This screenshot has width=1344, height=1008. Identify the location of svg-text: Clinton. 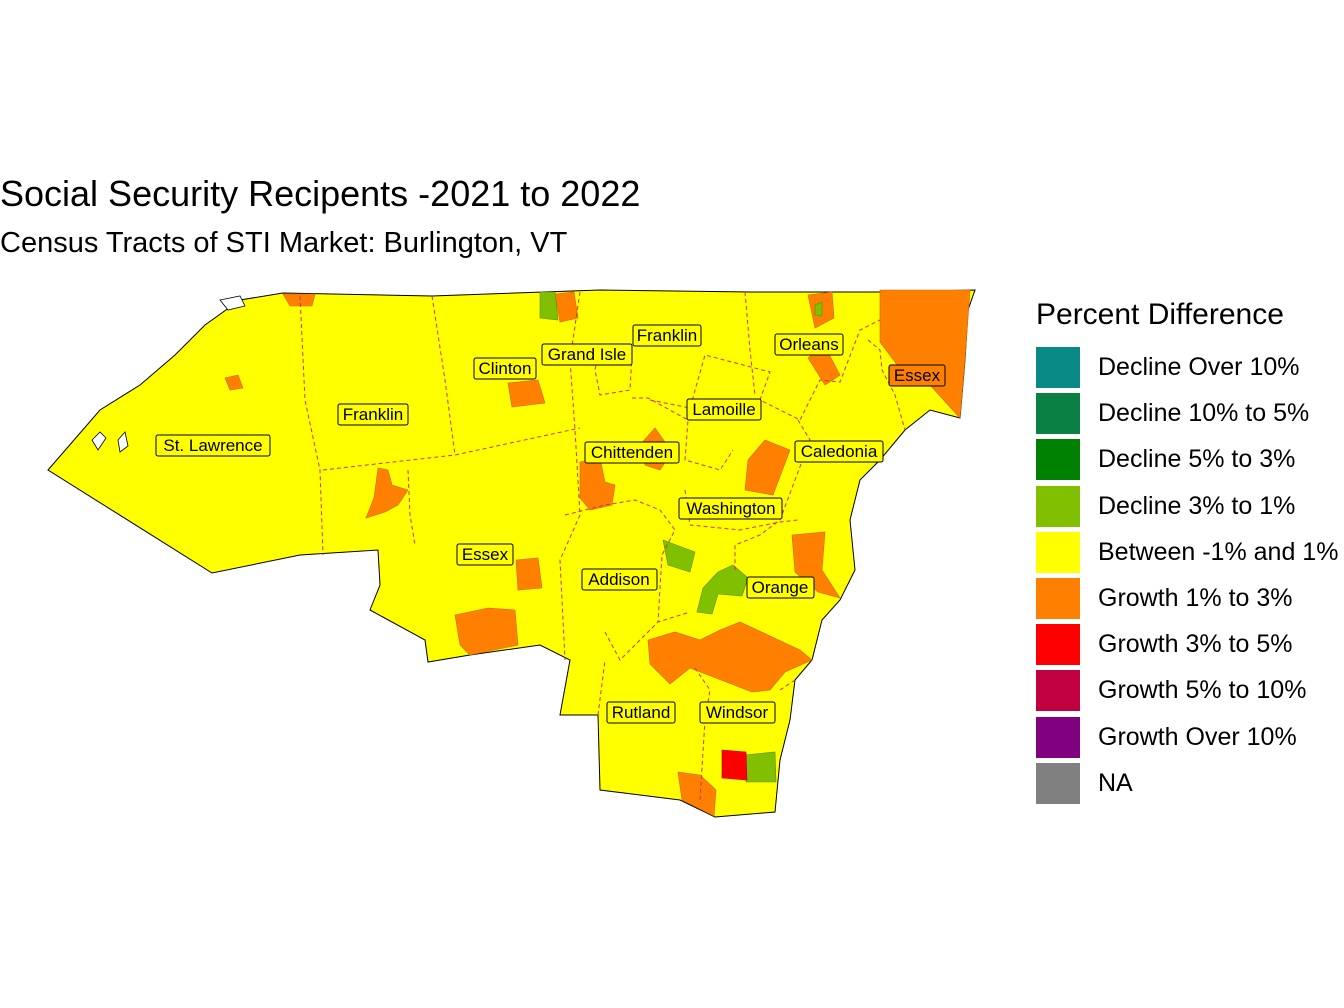
(505, 368).